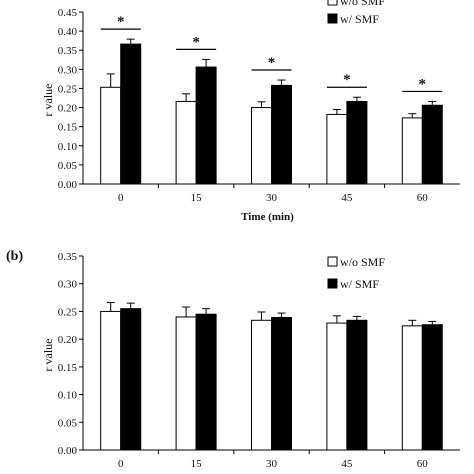 This screenshot has width=474, height=474. I want to click on panel-b-y-tick-label: 0.25, so click(68, 312).